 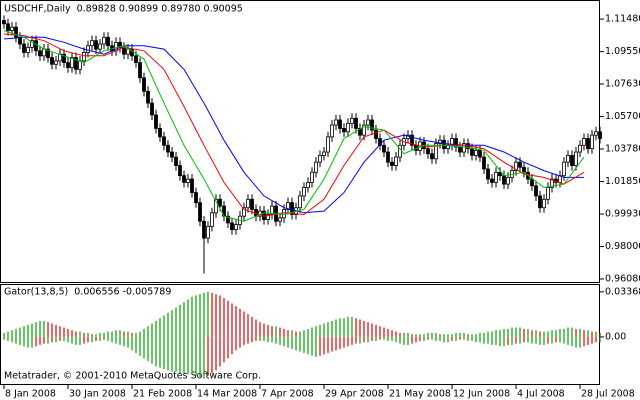 What do you see at coordinates (615, 336) in the screenshot?
I see `y-tick-label: 0.00` at bounding box center [615, 336].